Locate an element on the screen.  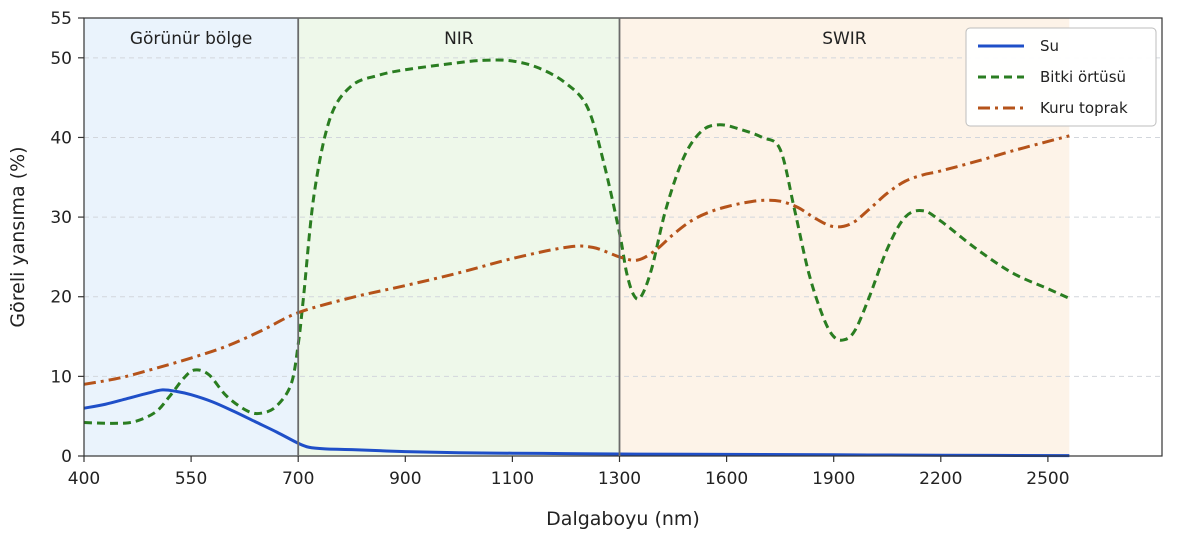
legend-label-kuru-toprak: Kuru toprak is located at coordinates (1084, 108).